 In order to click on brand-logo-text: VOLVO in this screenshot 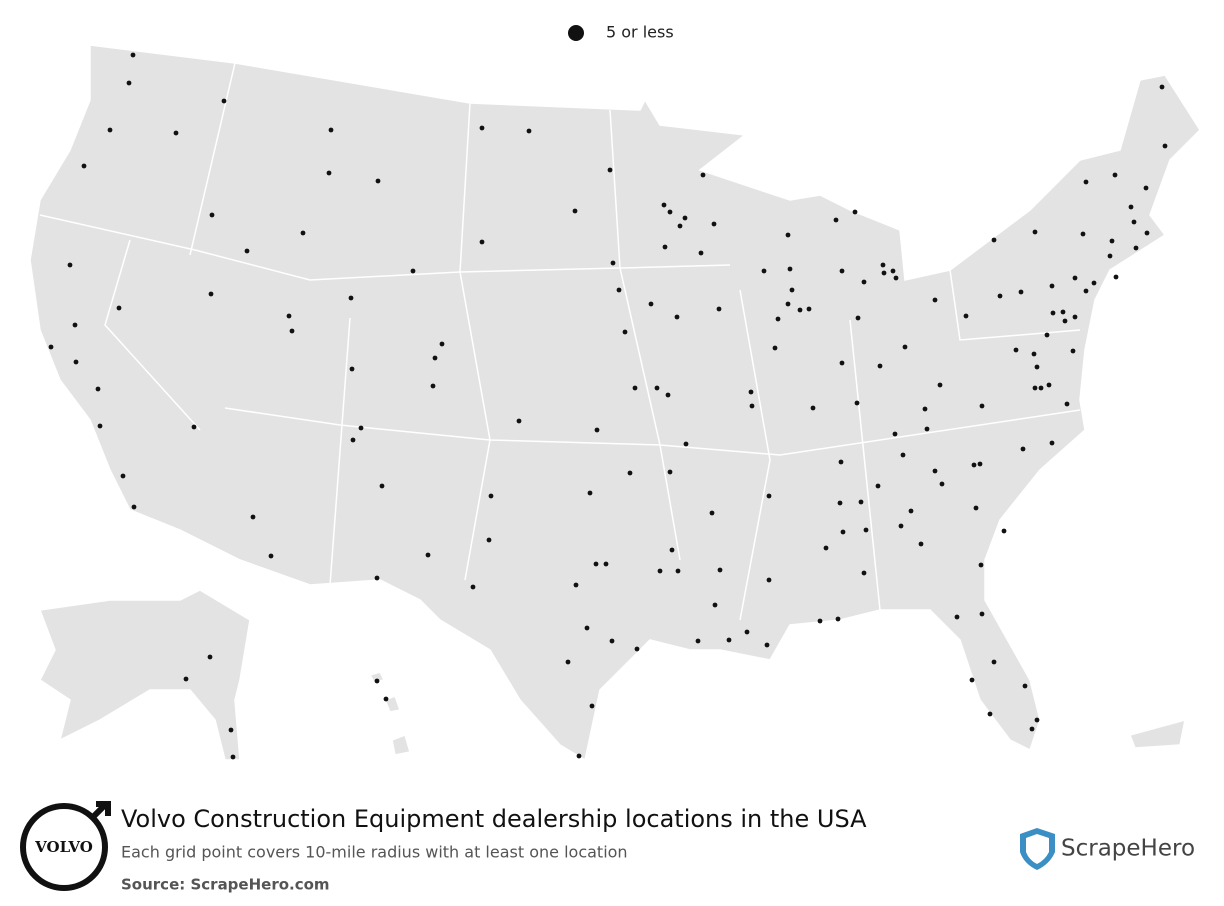, I will do `click(63, 847)`.